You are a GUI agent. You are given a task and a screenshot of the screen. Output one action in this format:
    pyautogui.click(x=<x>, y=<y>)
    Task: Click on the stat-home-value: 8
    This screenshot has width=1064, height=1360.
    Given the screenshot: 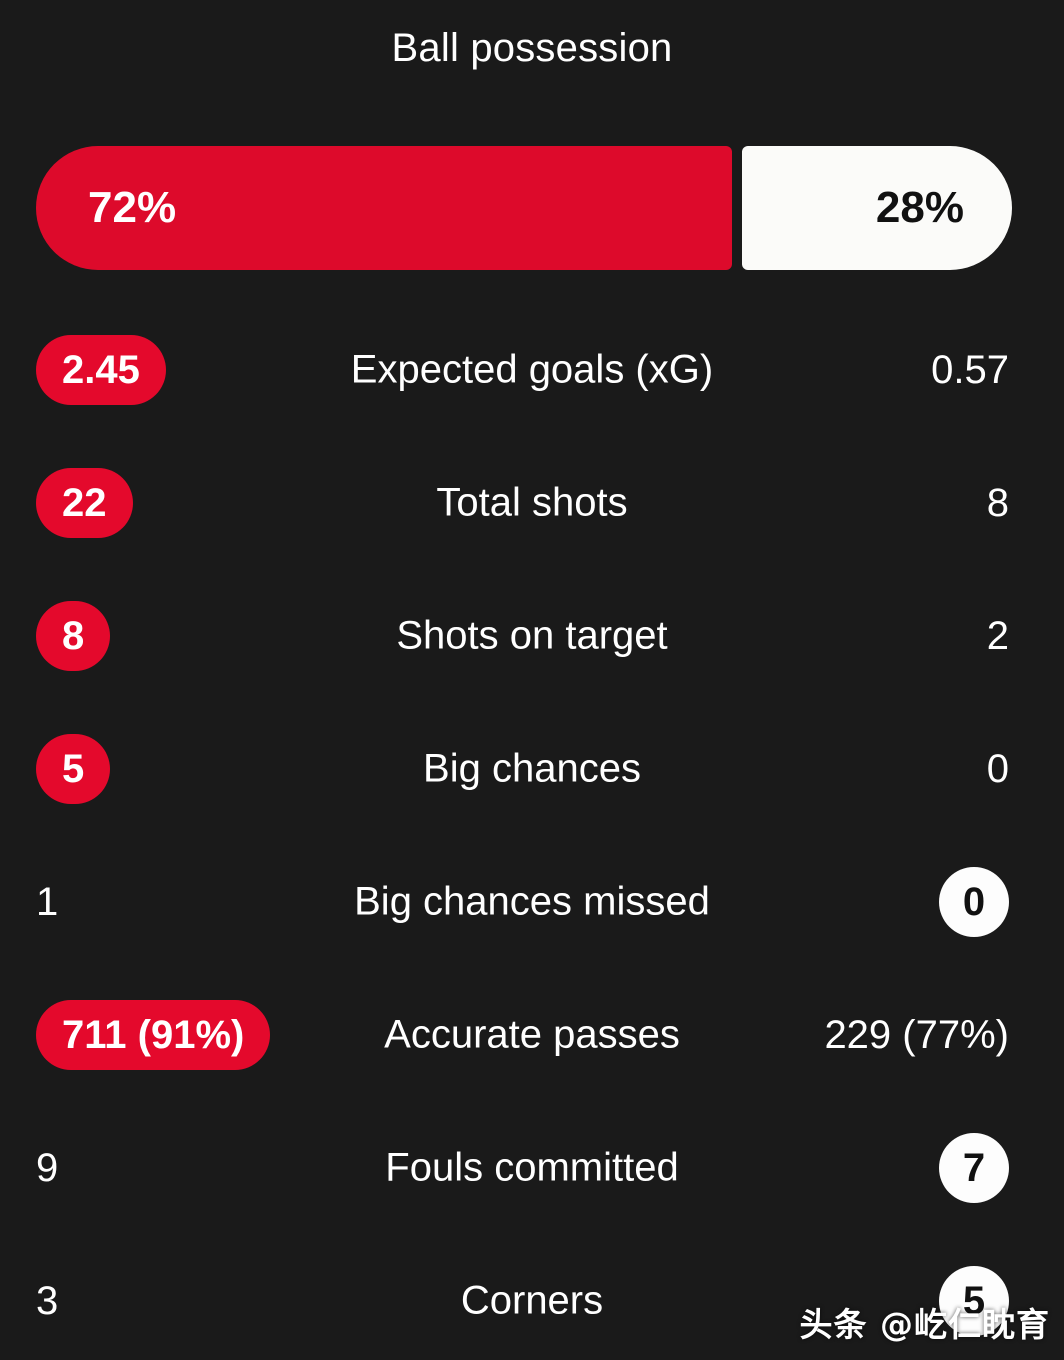 What is the action you would take?
    pyautogui.click(x=73, y=635)
    